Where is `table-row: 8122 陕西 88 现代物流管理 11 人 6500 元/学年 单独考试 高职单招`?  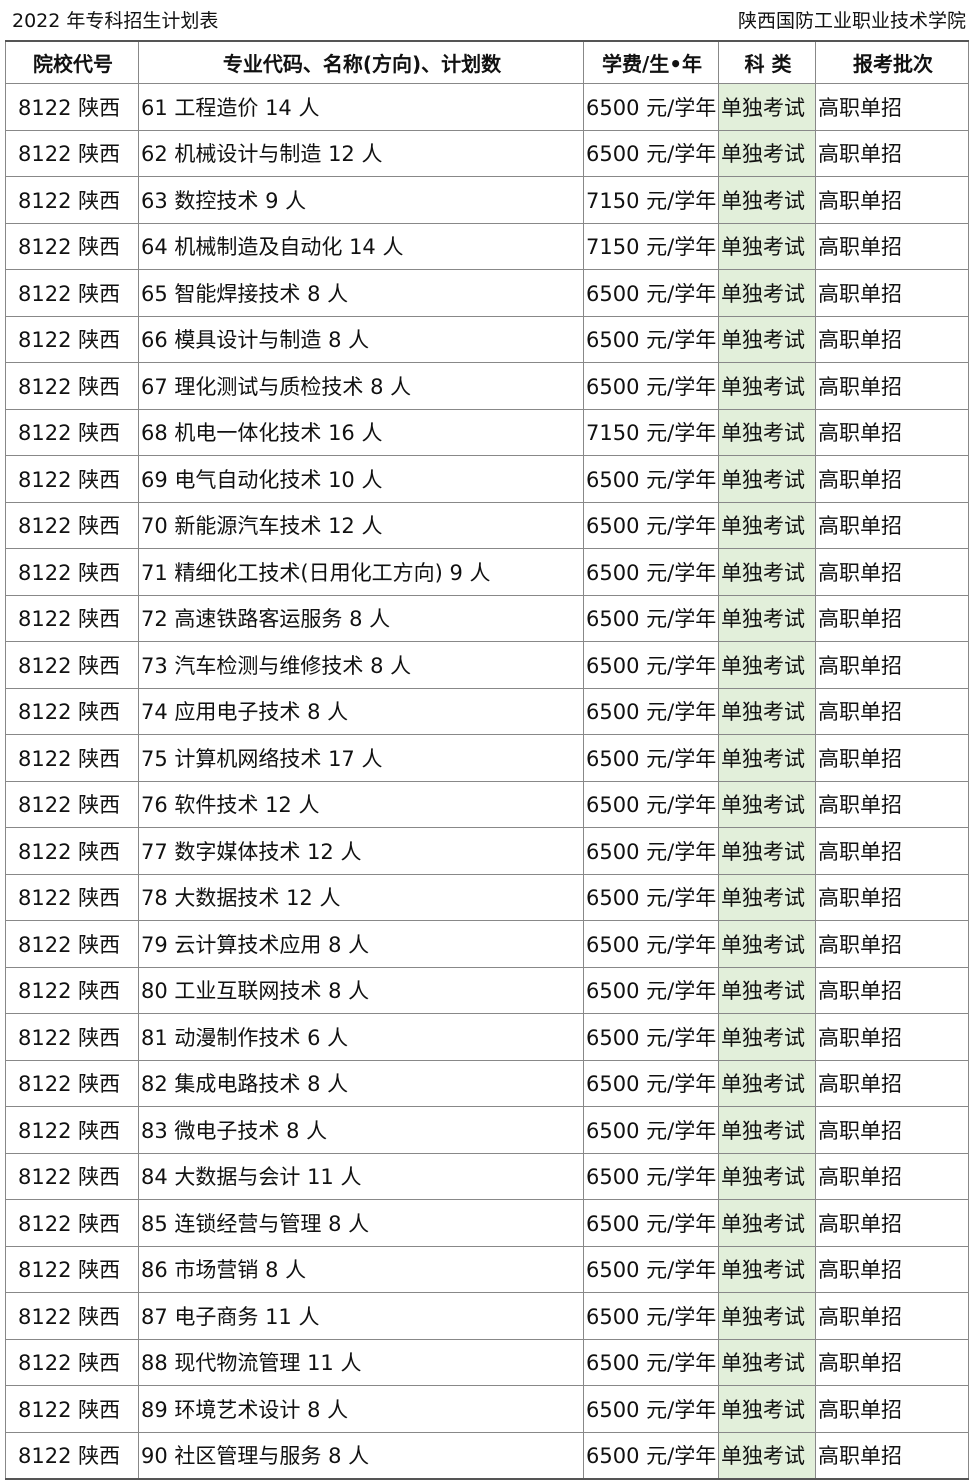 table-row: 8122 陕西 88 现代物流管理 11 人 6500 元/学年 单独考试 高职单招 is located at coordinates (487, 1362).